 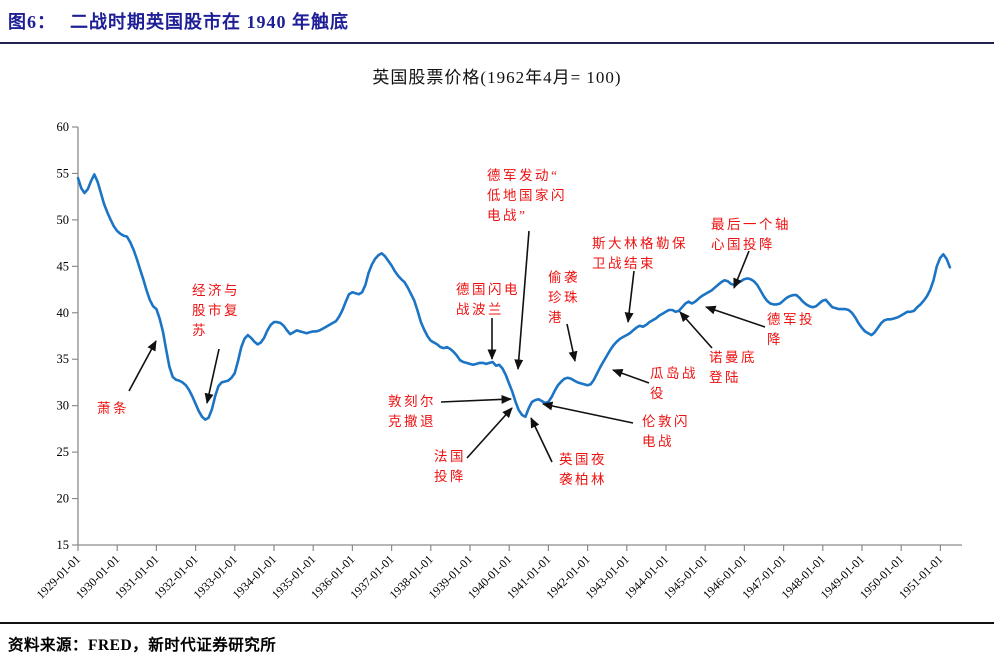 I want to click on annotation-line: 斯大林格勒保, so click(x=640, y=243).